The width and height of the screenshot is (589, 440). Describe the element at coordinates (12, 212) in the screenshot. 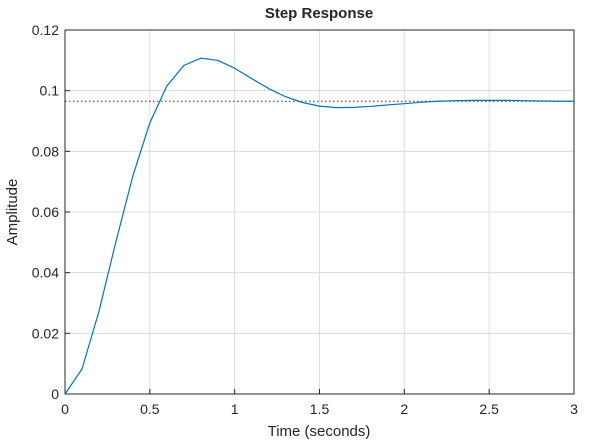

I see `y-axis-label: Amplitude` at that location.